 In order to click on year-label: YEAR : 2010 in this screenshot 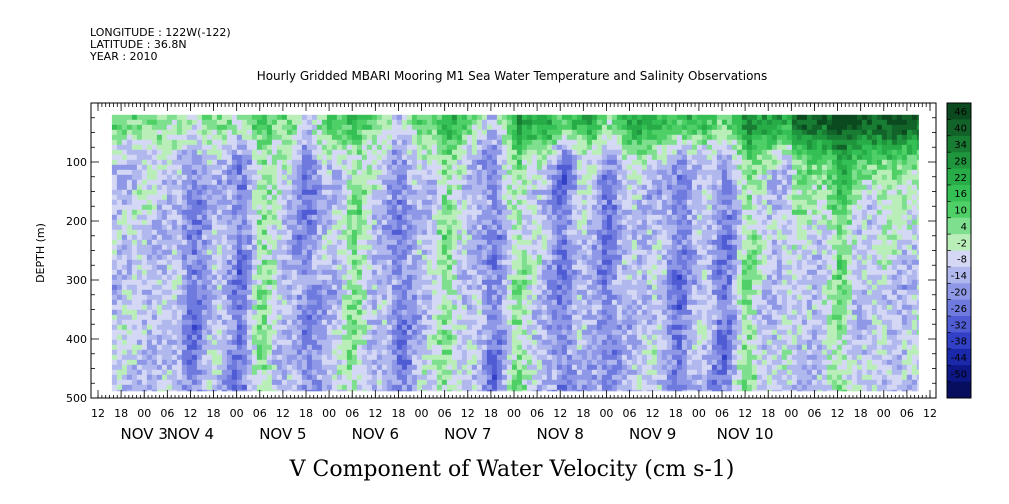, I will do `click(123, 56)`.